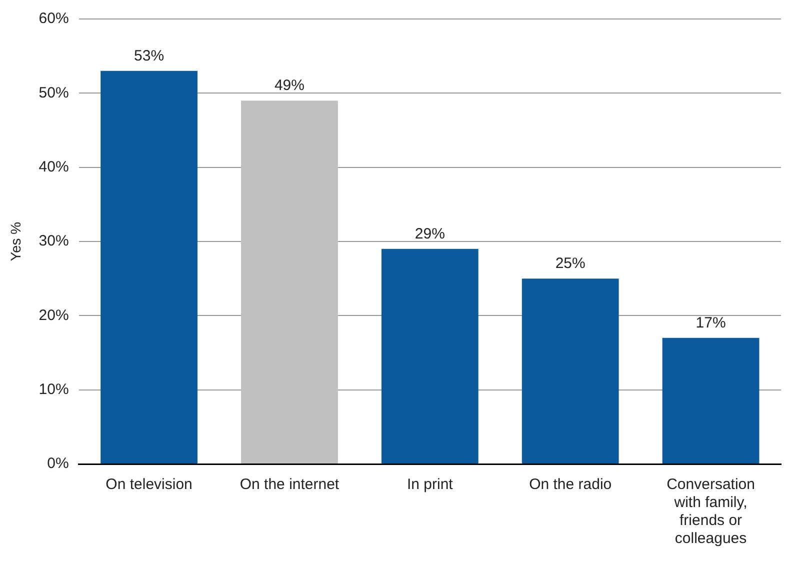  Describe the element at coordinates (149, 56) in the screenshot. I see `data-label: 53%` at that location.